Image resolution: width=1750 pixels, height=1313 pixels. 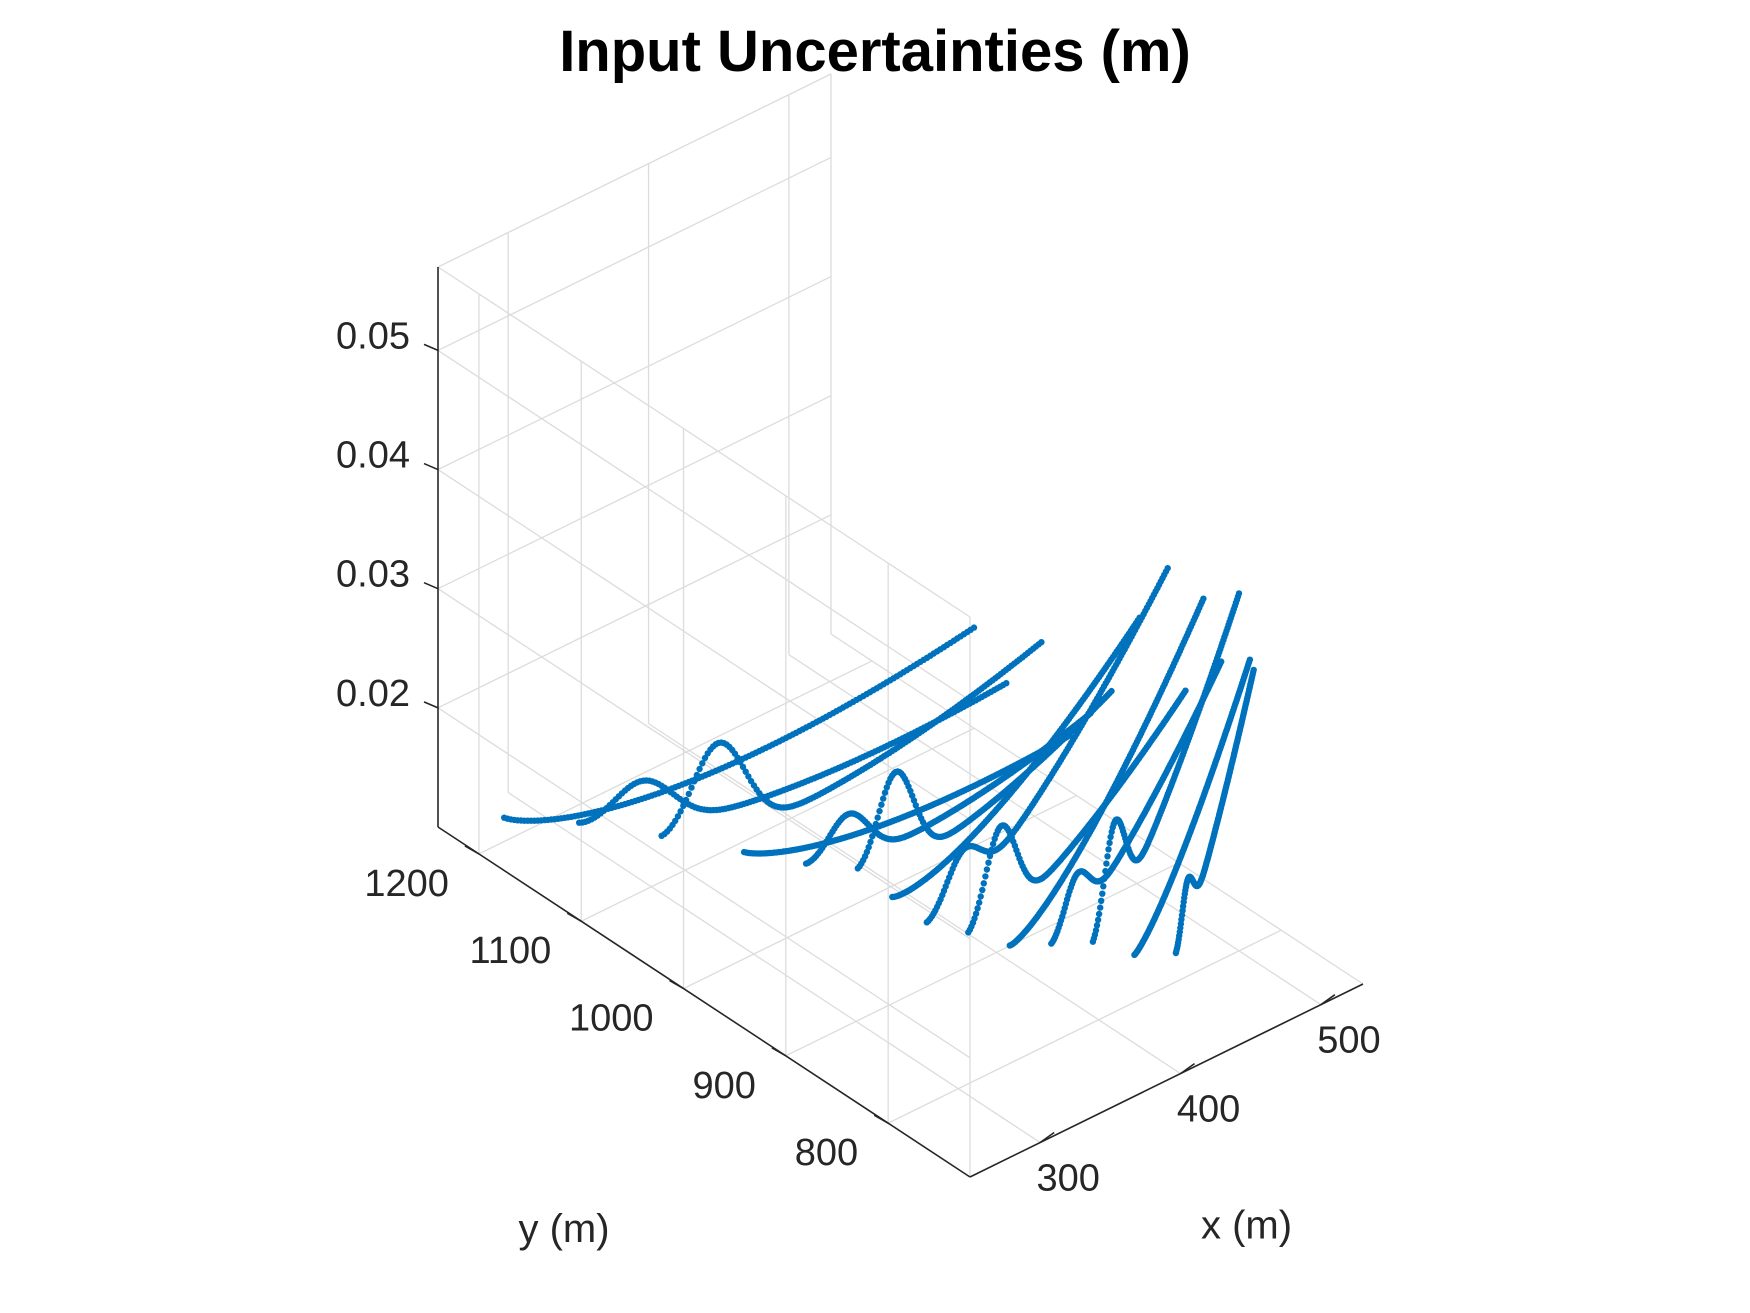 What do you see at coordinates (373, 336) in the screenshot?
I see `z-tick-label: 0.05` at bounding box center [373, 336].